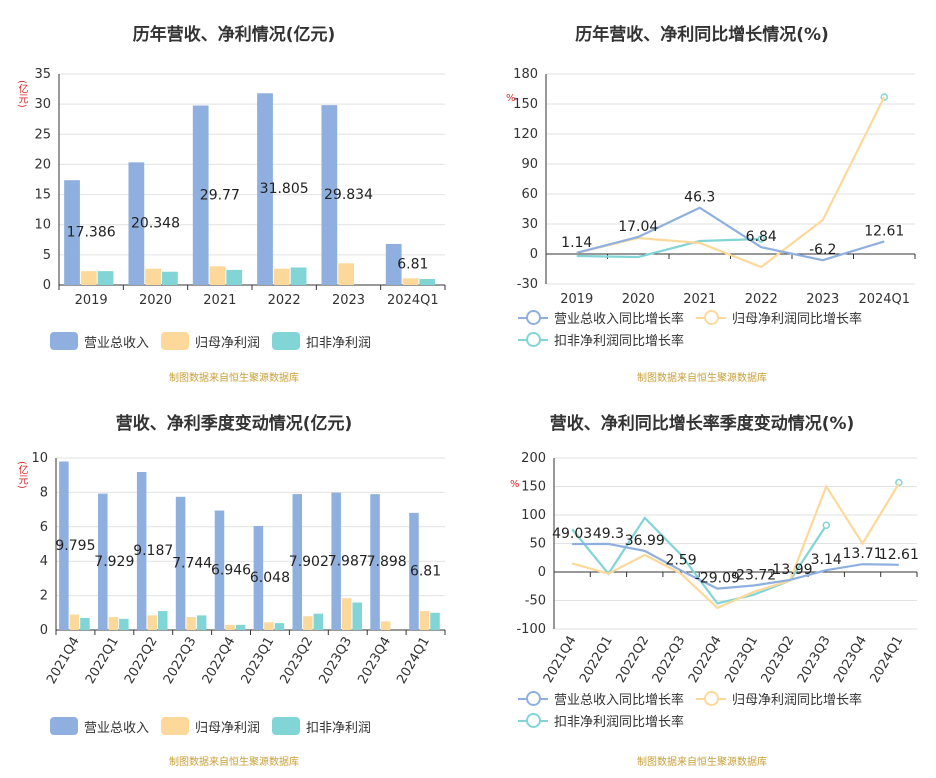  What do you see at coordinates (47, 255) in the screenshot?
I see `y-tick-label: 5` at bounding box center [47, 255].